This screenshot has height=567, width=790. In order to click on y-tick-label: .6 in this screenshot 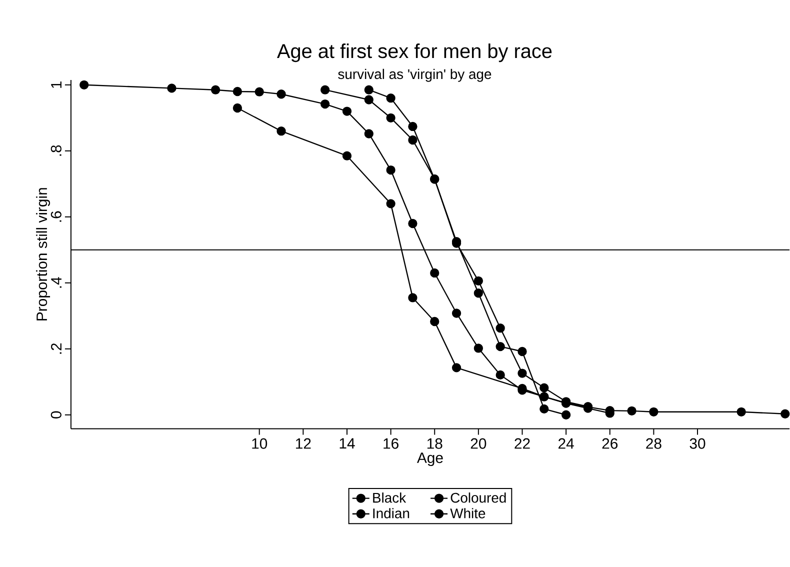, I will do `click(56, 216)`.